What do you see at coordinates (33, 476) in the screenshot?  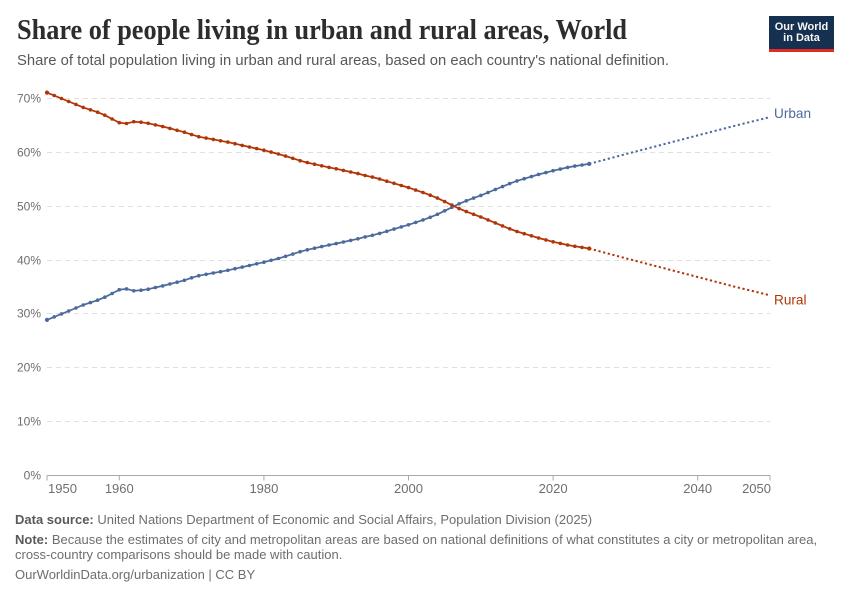 I see `svg-text: 0%` at bounding box center [33, 476].